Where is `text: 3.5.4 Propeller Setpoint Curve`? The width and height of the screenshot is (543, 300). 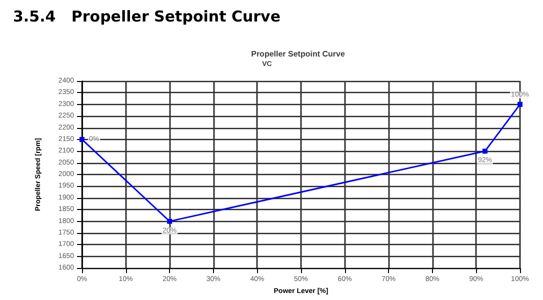
text: 3.5.4 Propeller Setpoint Curve is located at coordinates (146, 17).